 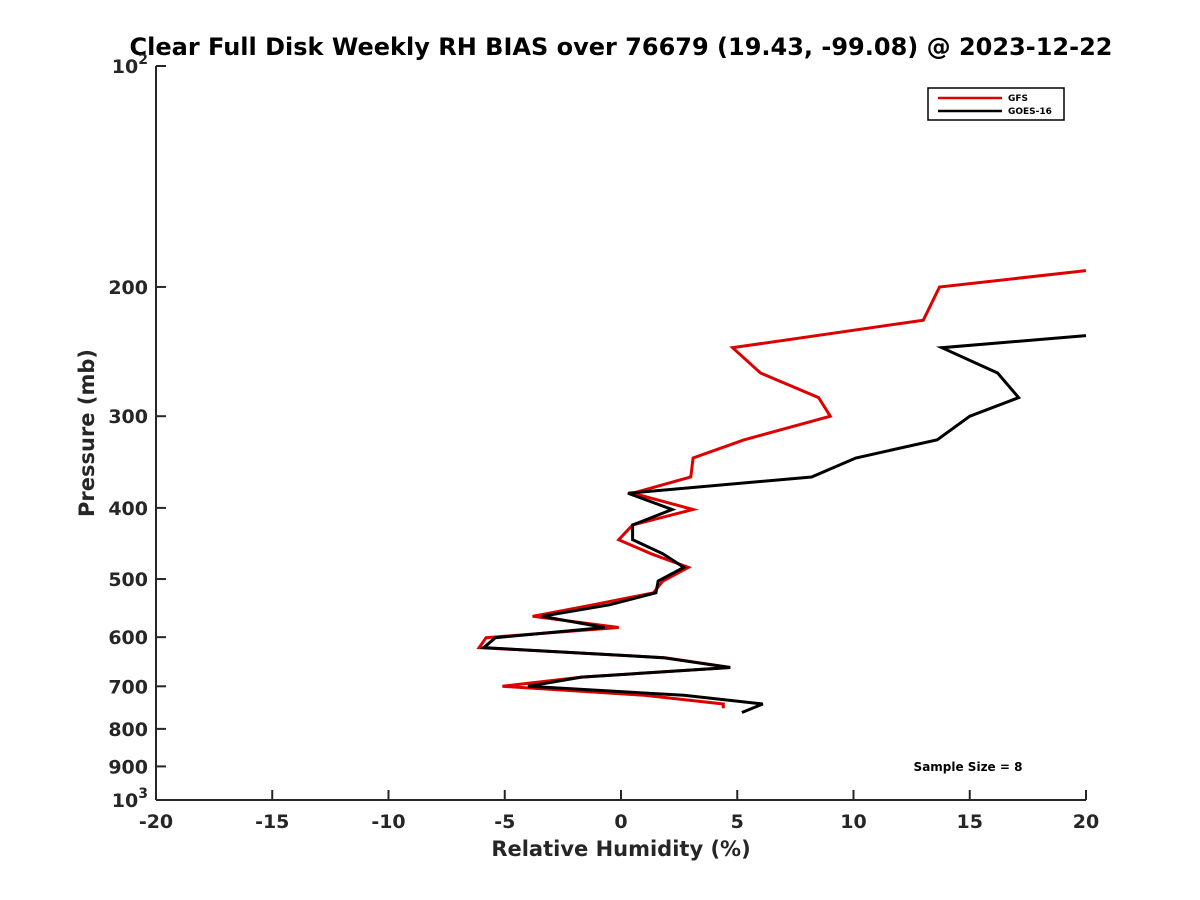 What do you see at coordinates (1030, 112) in the screenshot?
I see `legend-label-goes16: GOES-16` at bounding box center [1030, 112].